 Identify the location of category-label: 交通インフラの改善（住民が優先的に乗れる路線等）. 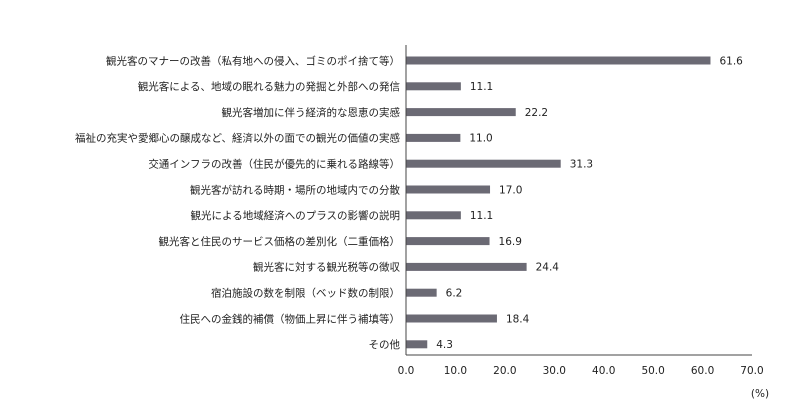
(274, 164).